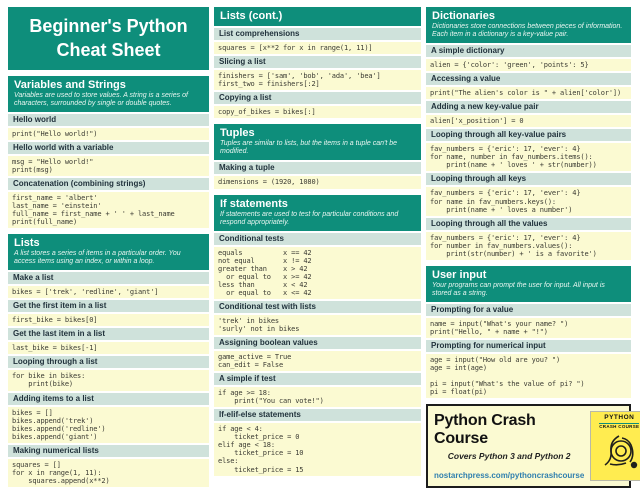  I want to click on cheat-item: Copying a list copy_of_bikes = bikes[:], so click(317, 105).